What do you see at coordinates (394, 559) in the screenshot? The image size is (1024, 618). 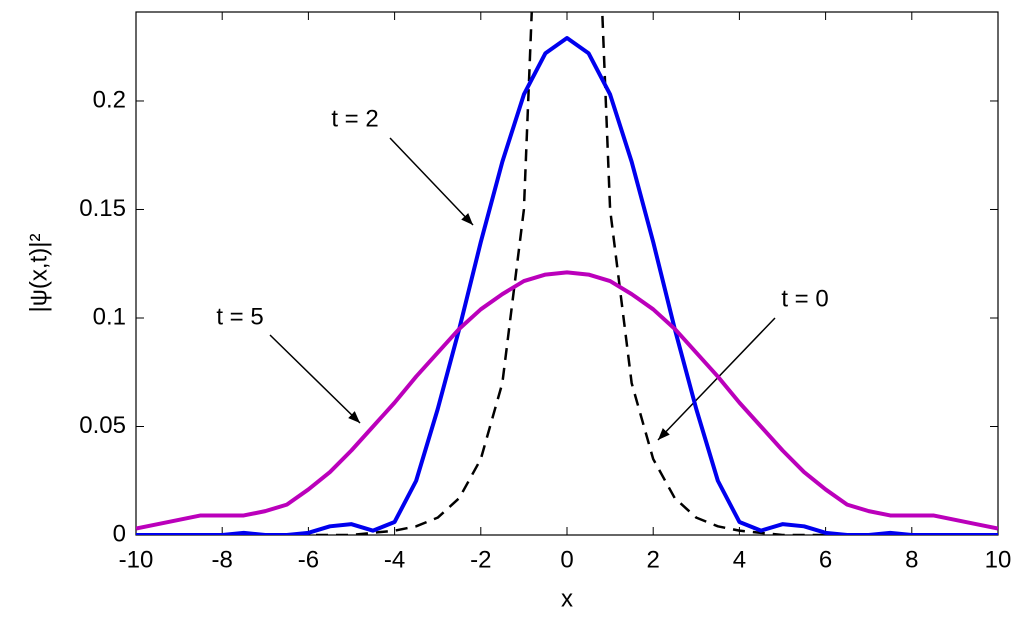 I see `x-tick-label: -4` at bounding box center [394, 559].